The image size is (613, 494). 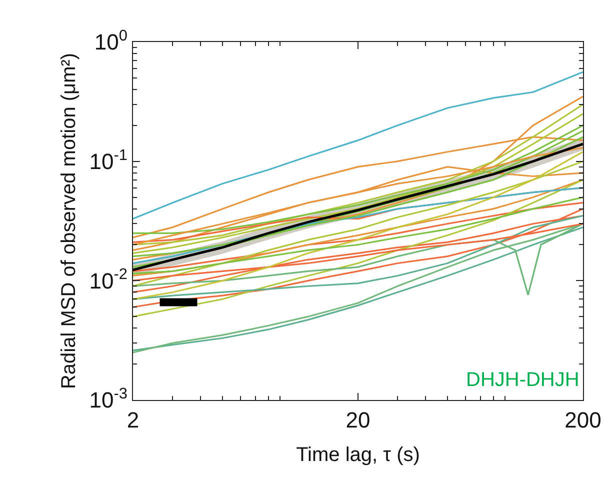 What do you see at coordinates (583, 420) in the screenshot?
I see `x-tick-label: 200` at bounding box center [583, 420].